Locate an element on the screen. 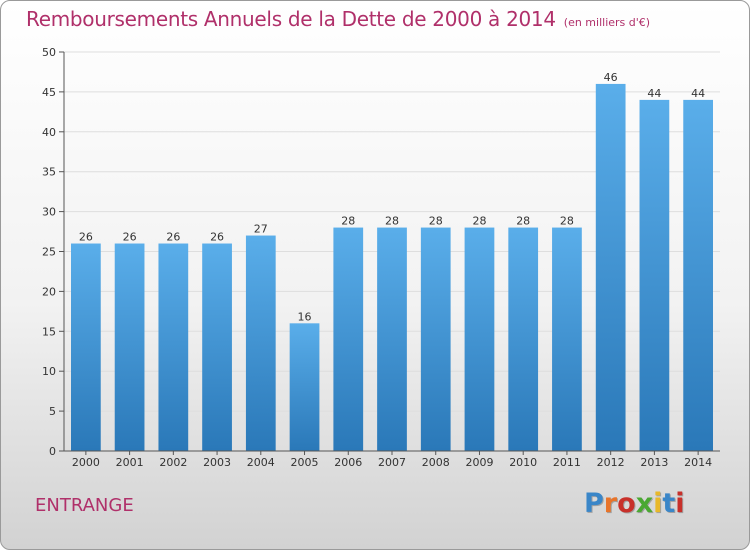 The width and height of the screenshot is (750, 550). y-tick-label: 50 is located at coordinates (49, 52).